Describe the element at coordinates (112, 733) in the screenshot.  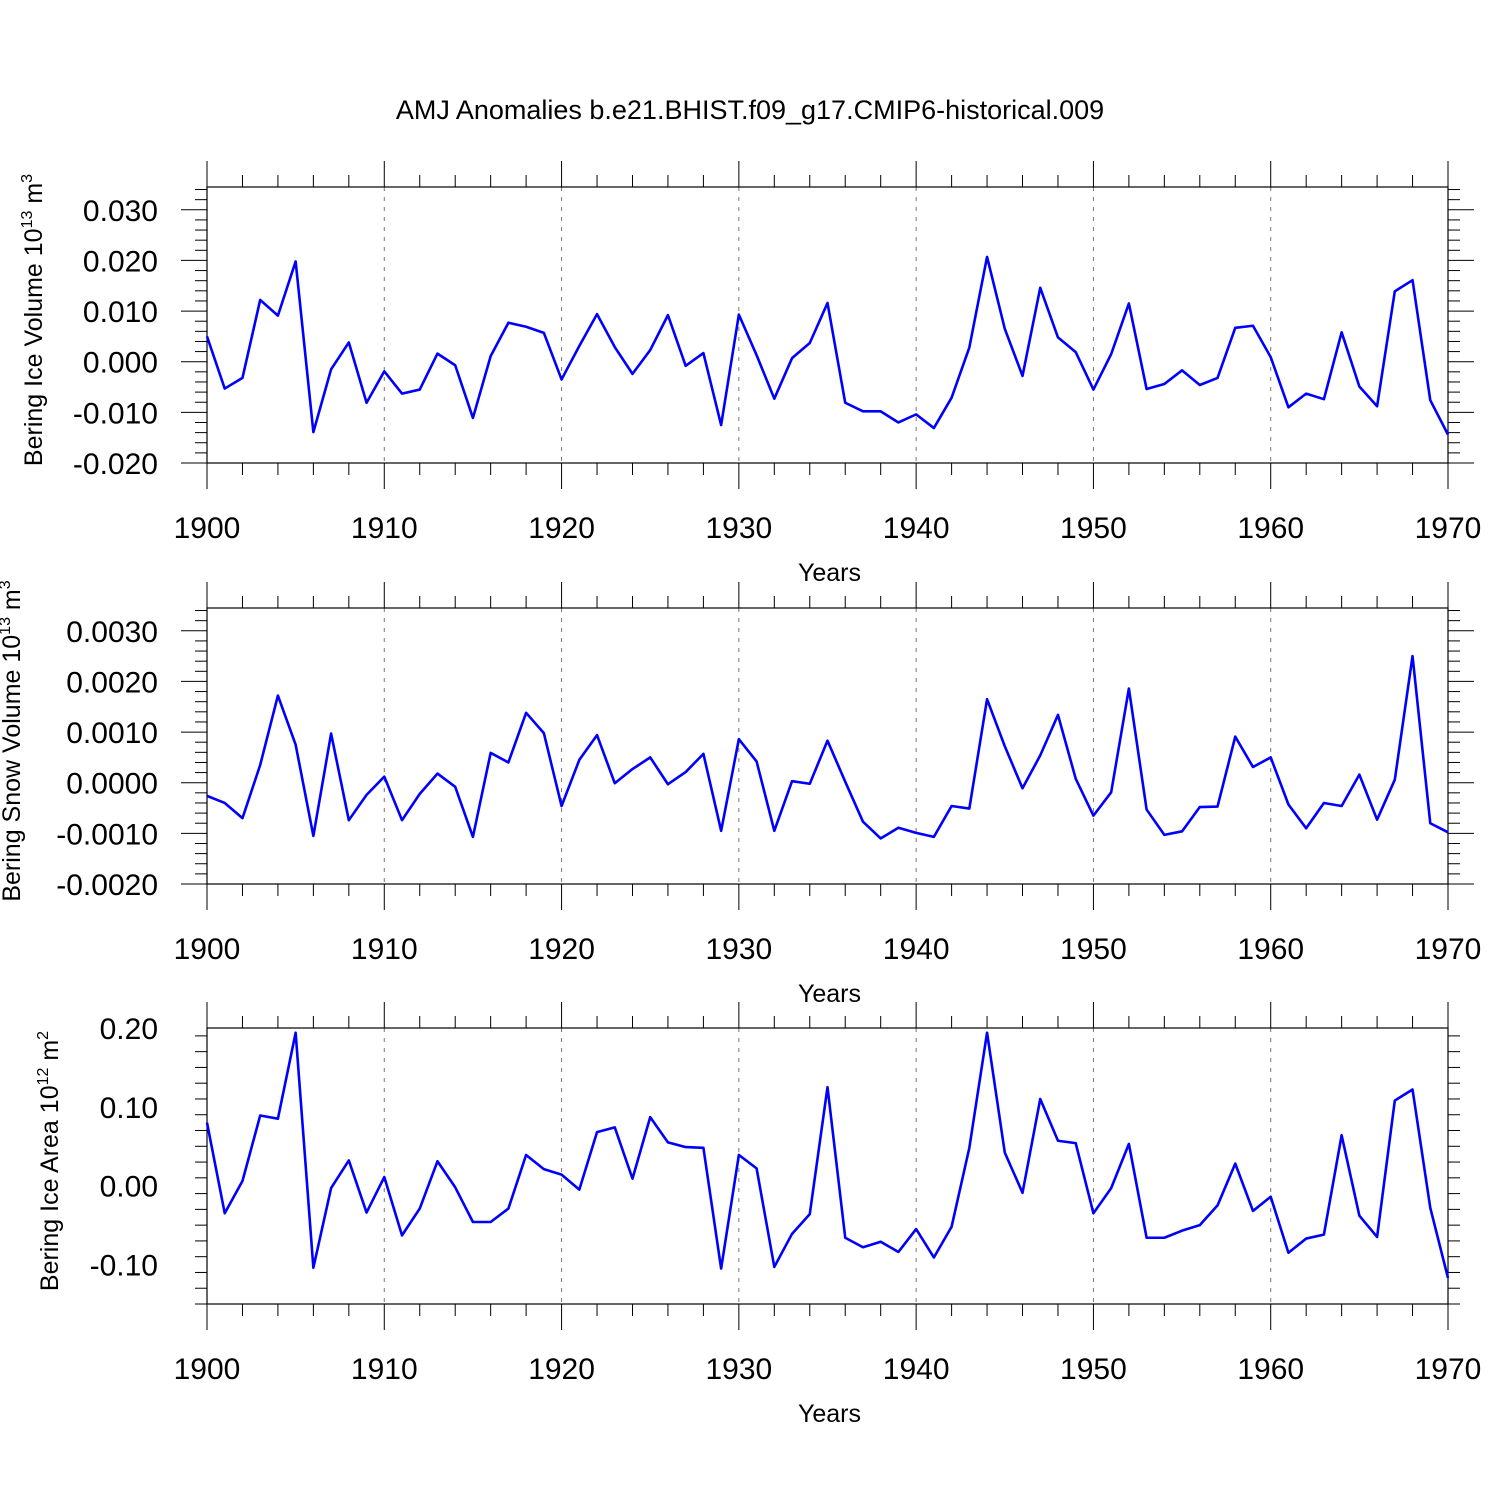
I see `y-tick-label: 0.0010` at that location.